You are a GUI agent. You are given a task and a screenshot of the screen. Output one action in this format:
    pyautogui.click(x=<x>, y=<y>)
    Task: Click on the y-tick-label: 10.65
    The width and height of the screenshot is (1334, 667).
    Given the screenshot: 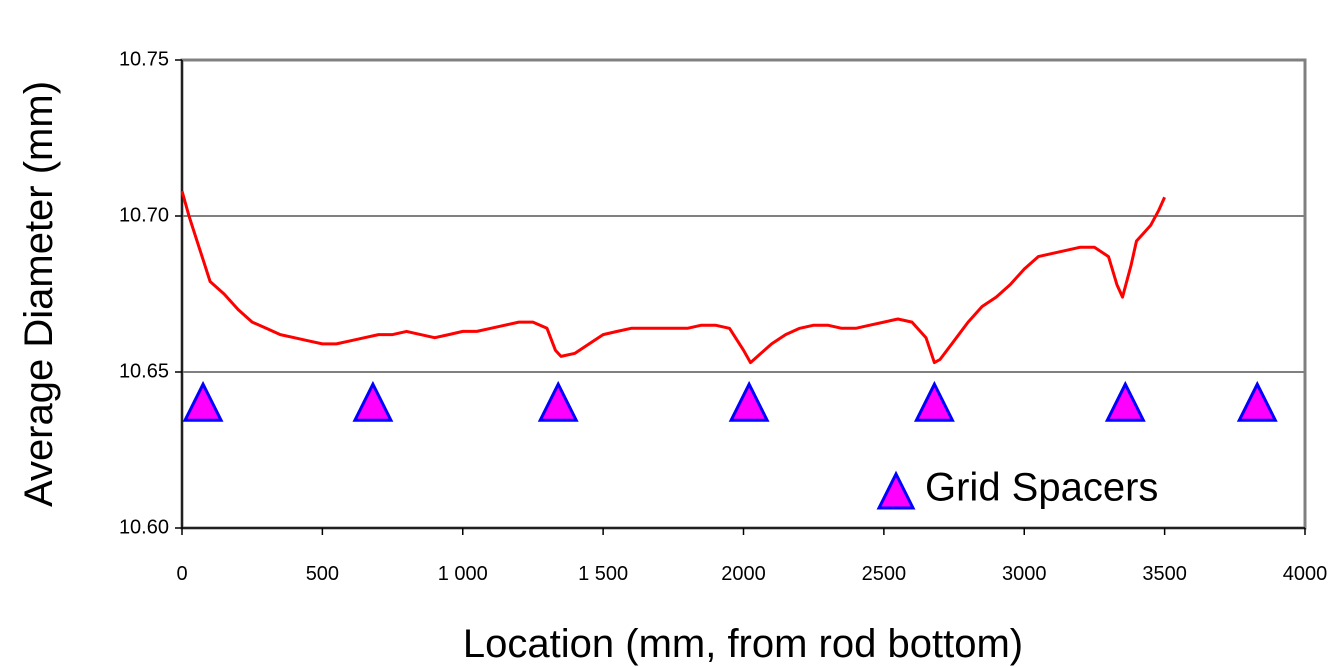 What is the action you would take?
    pyautogui.click(x=144, y=371)
    